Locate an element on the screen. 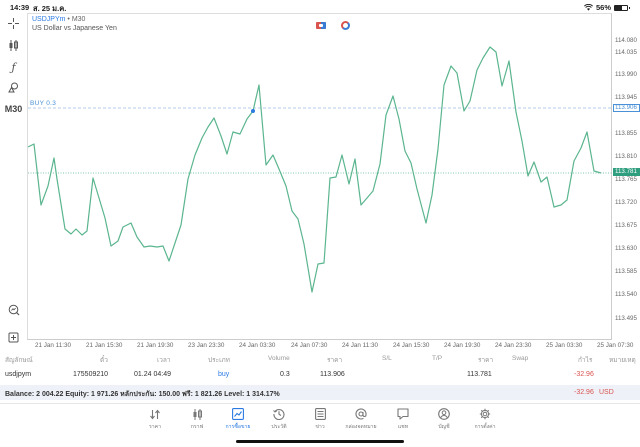  history-icon is located at coordinates (279, 414).